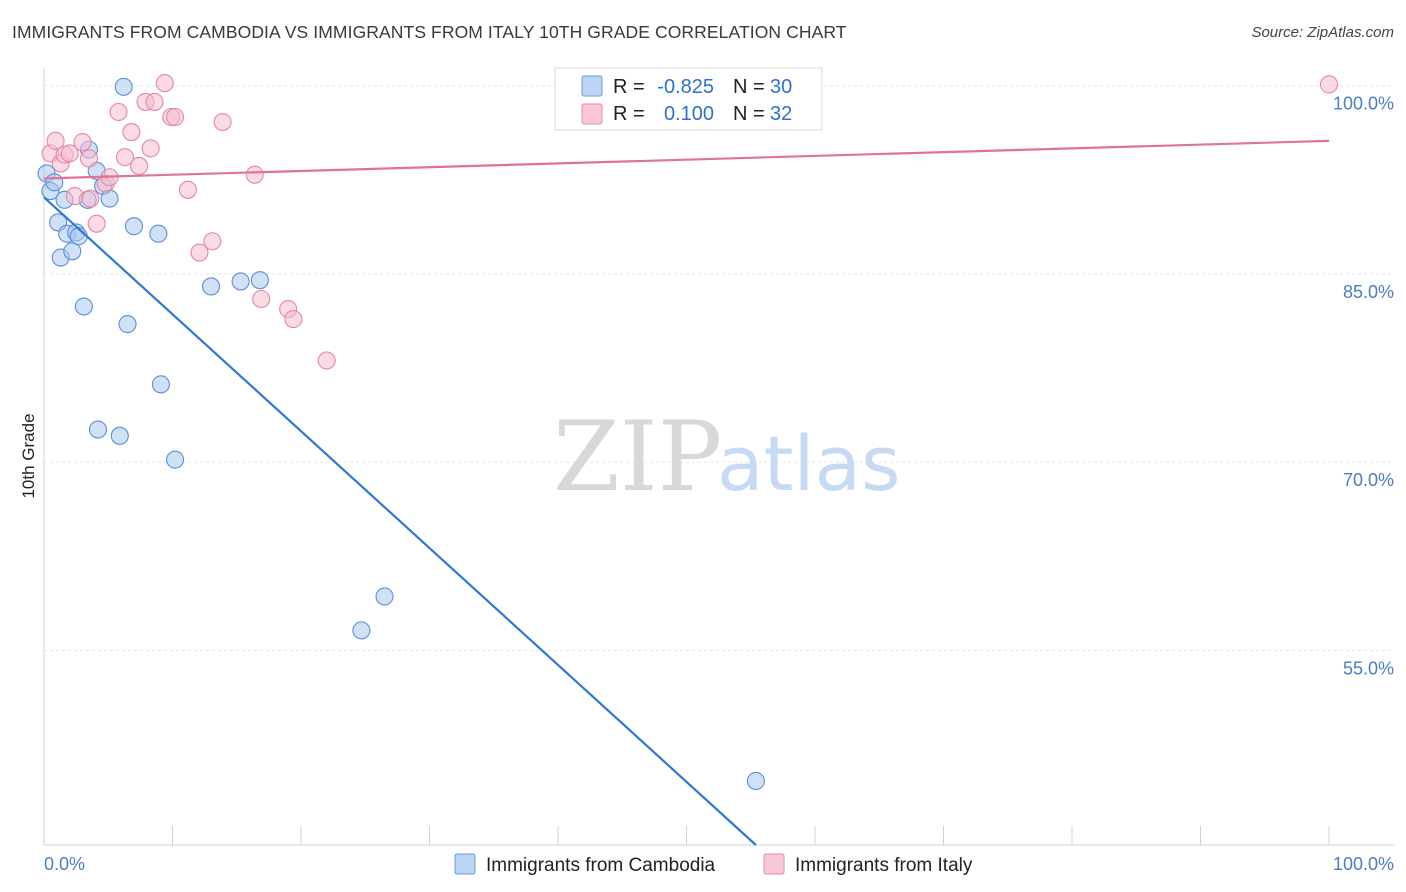  I want to click on legend-r-label-italy: R =, so click(629, 114).